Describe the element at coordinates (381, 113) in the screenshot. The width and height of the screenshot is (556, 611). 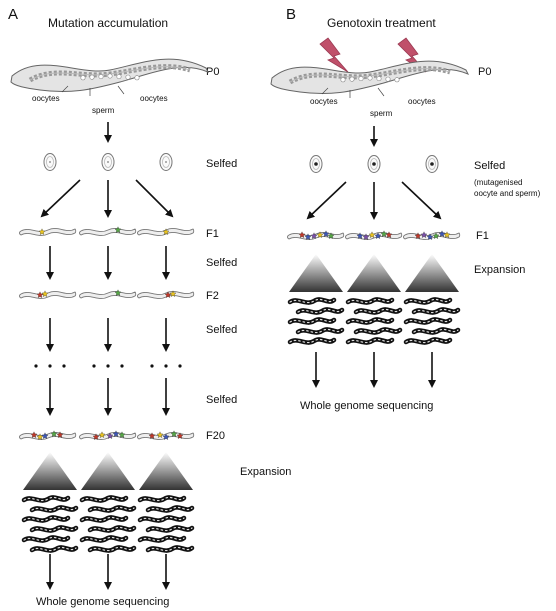
I see `panel-b-sperm-label: sperm` at that location.